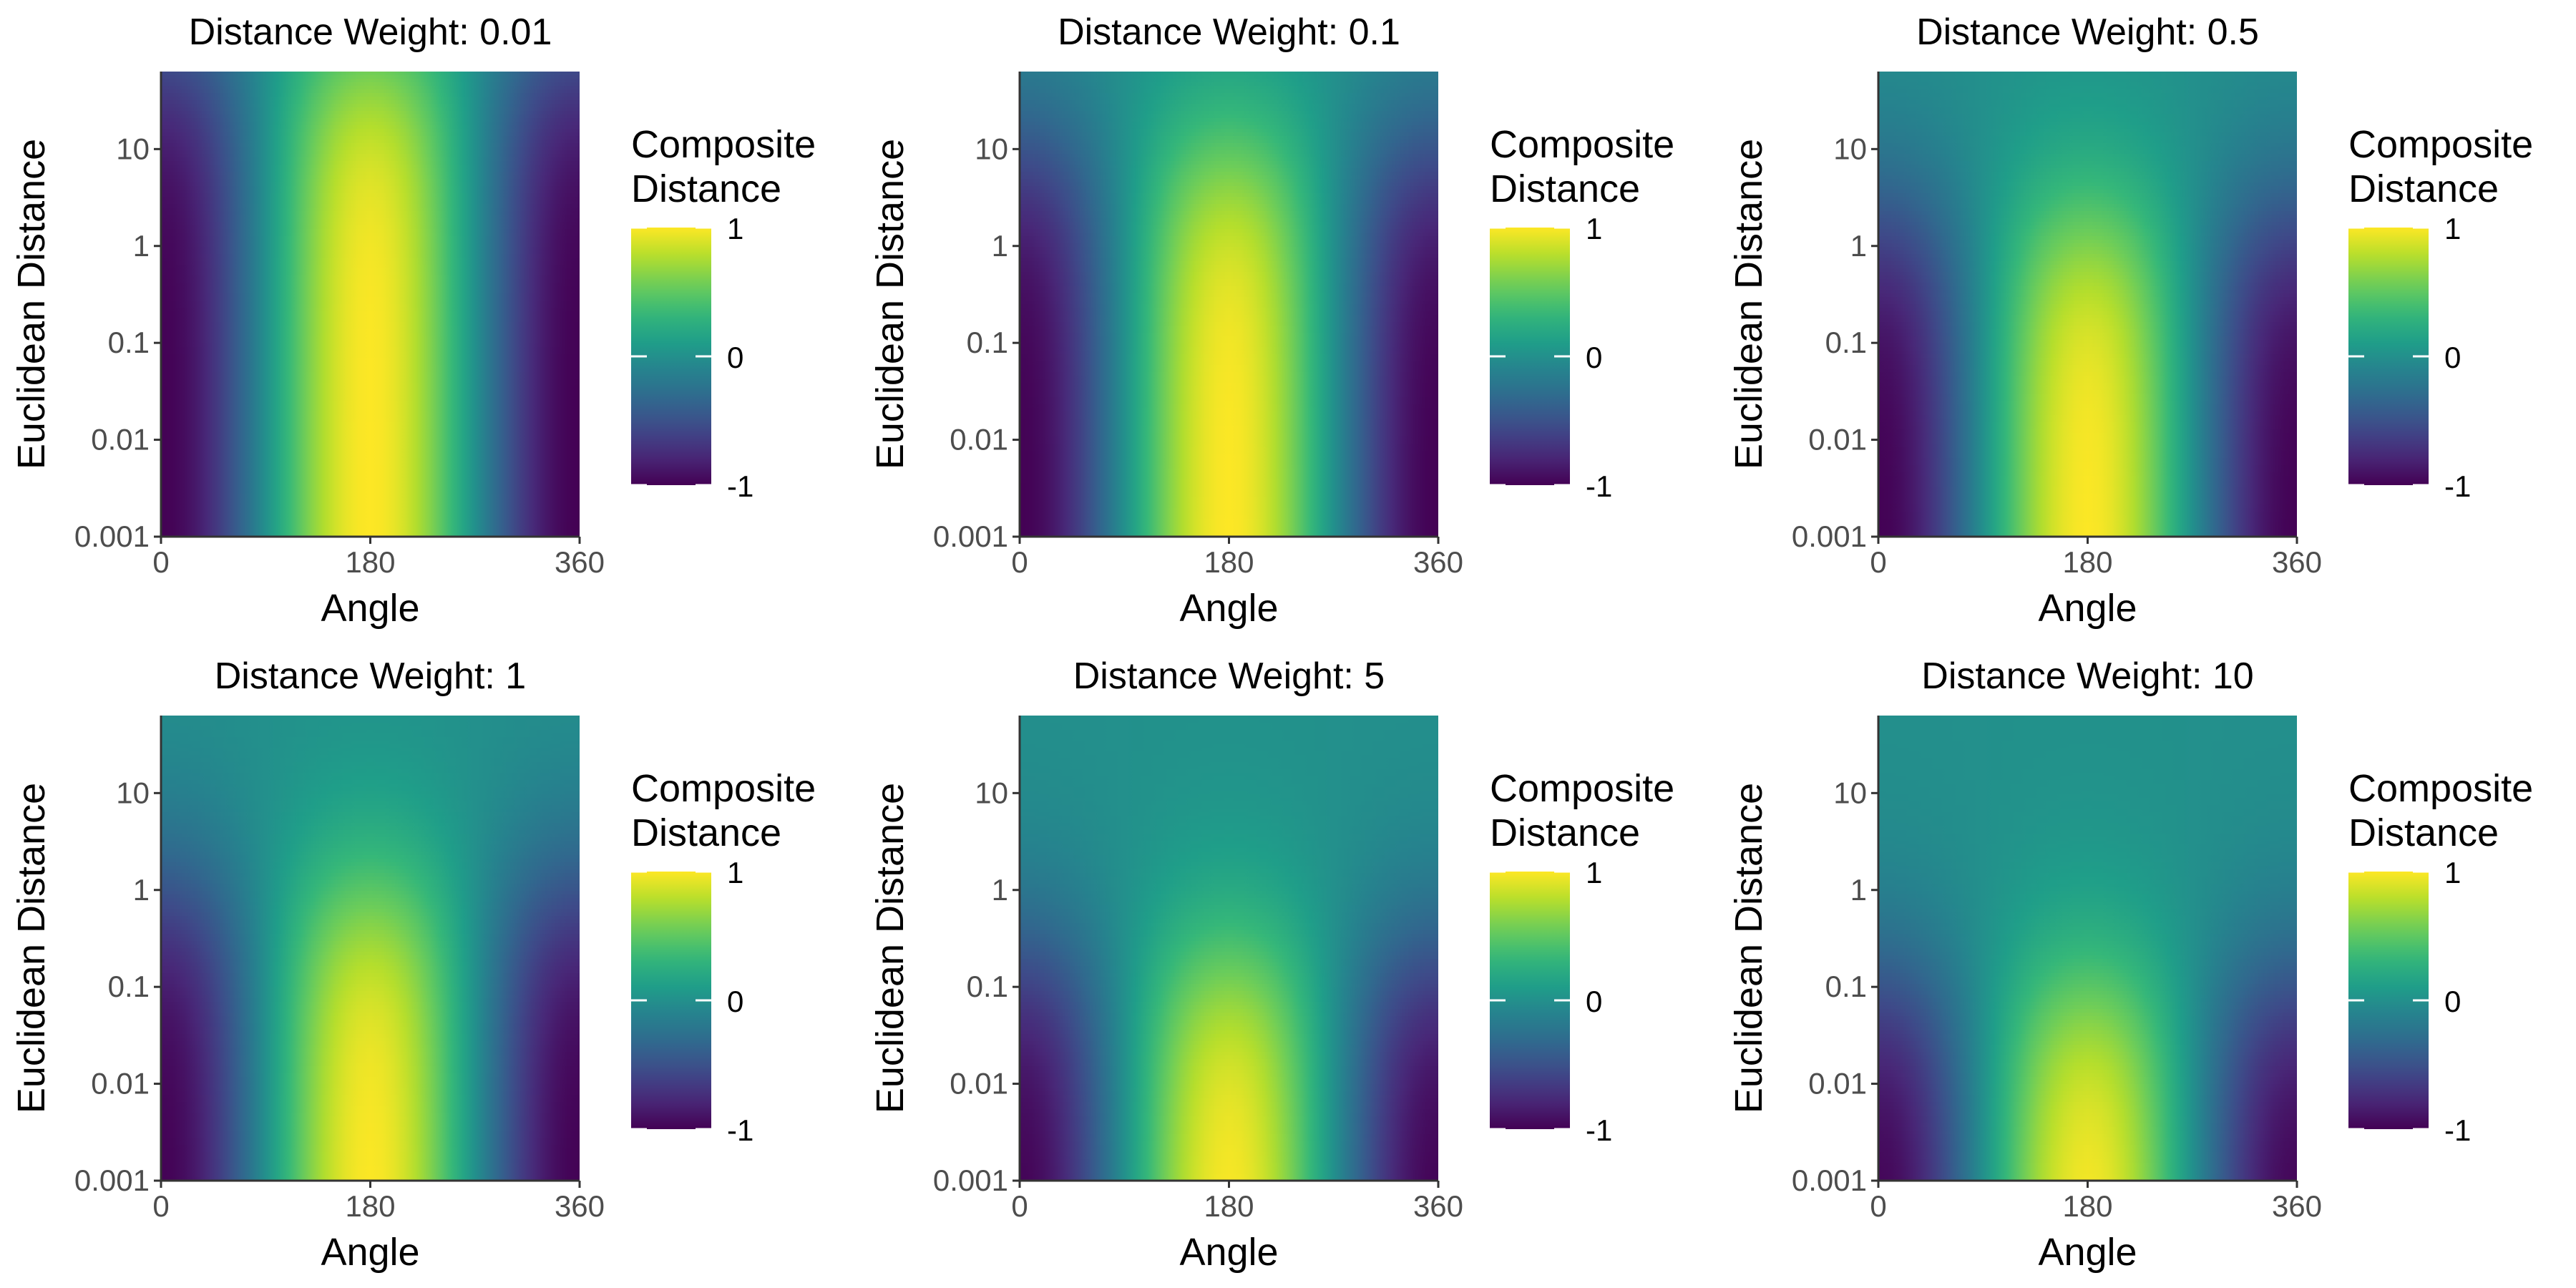 This screenshot has width=2576, height=1288. Describe the element at coordinates (2087, 304) in the screenshot. I see `heatmap-cells` at that location.